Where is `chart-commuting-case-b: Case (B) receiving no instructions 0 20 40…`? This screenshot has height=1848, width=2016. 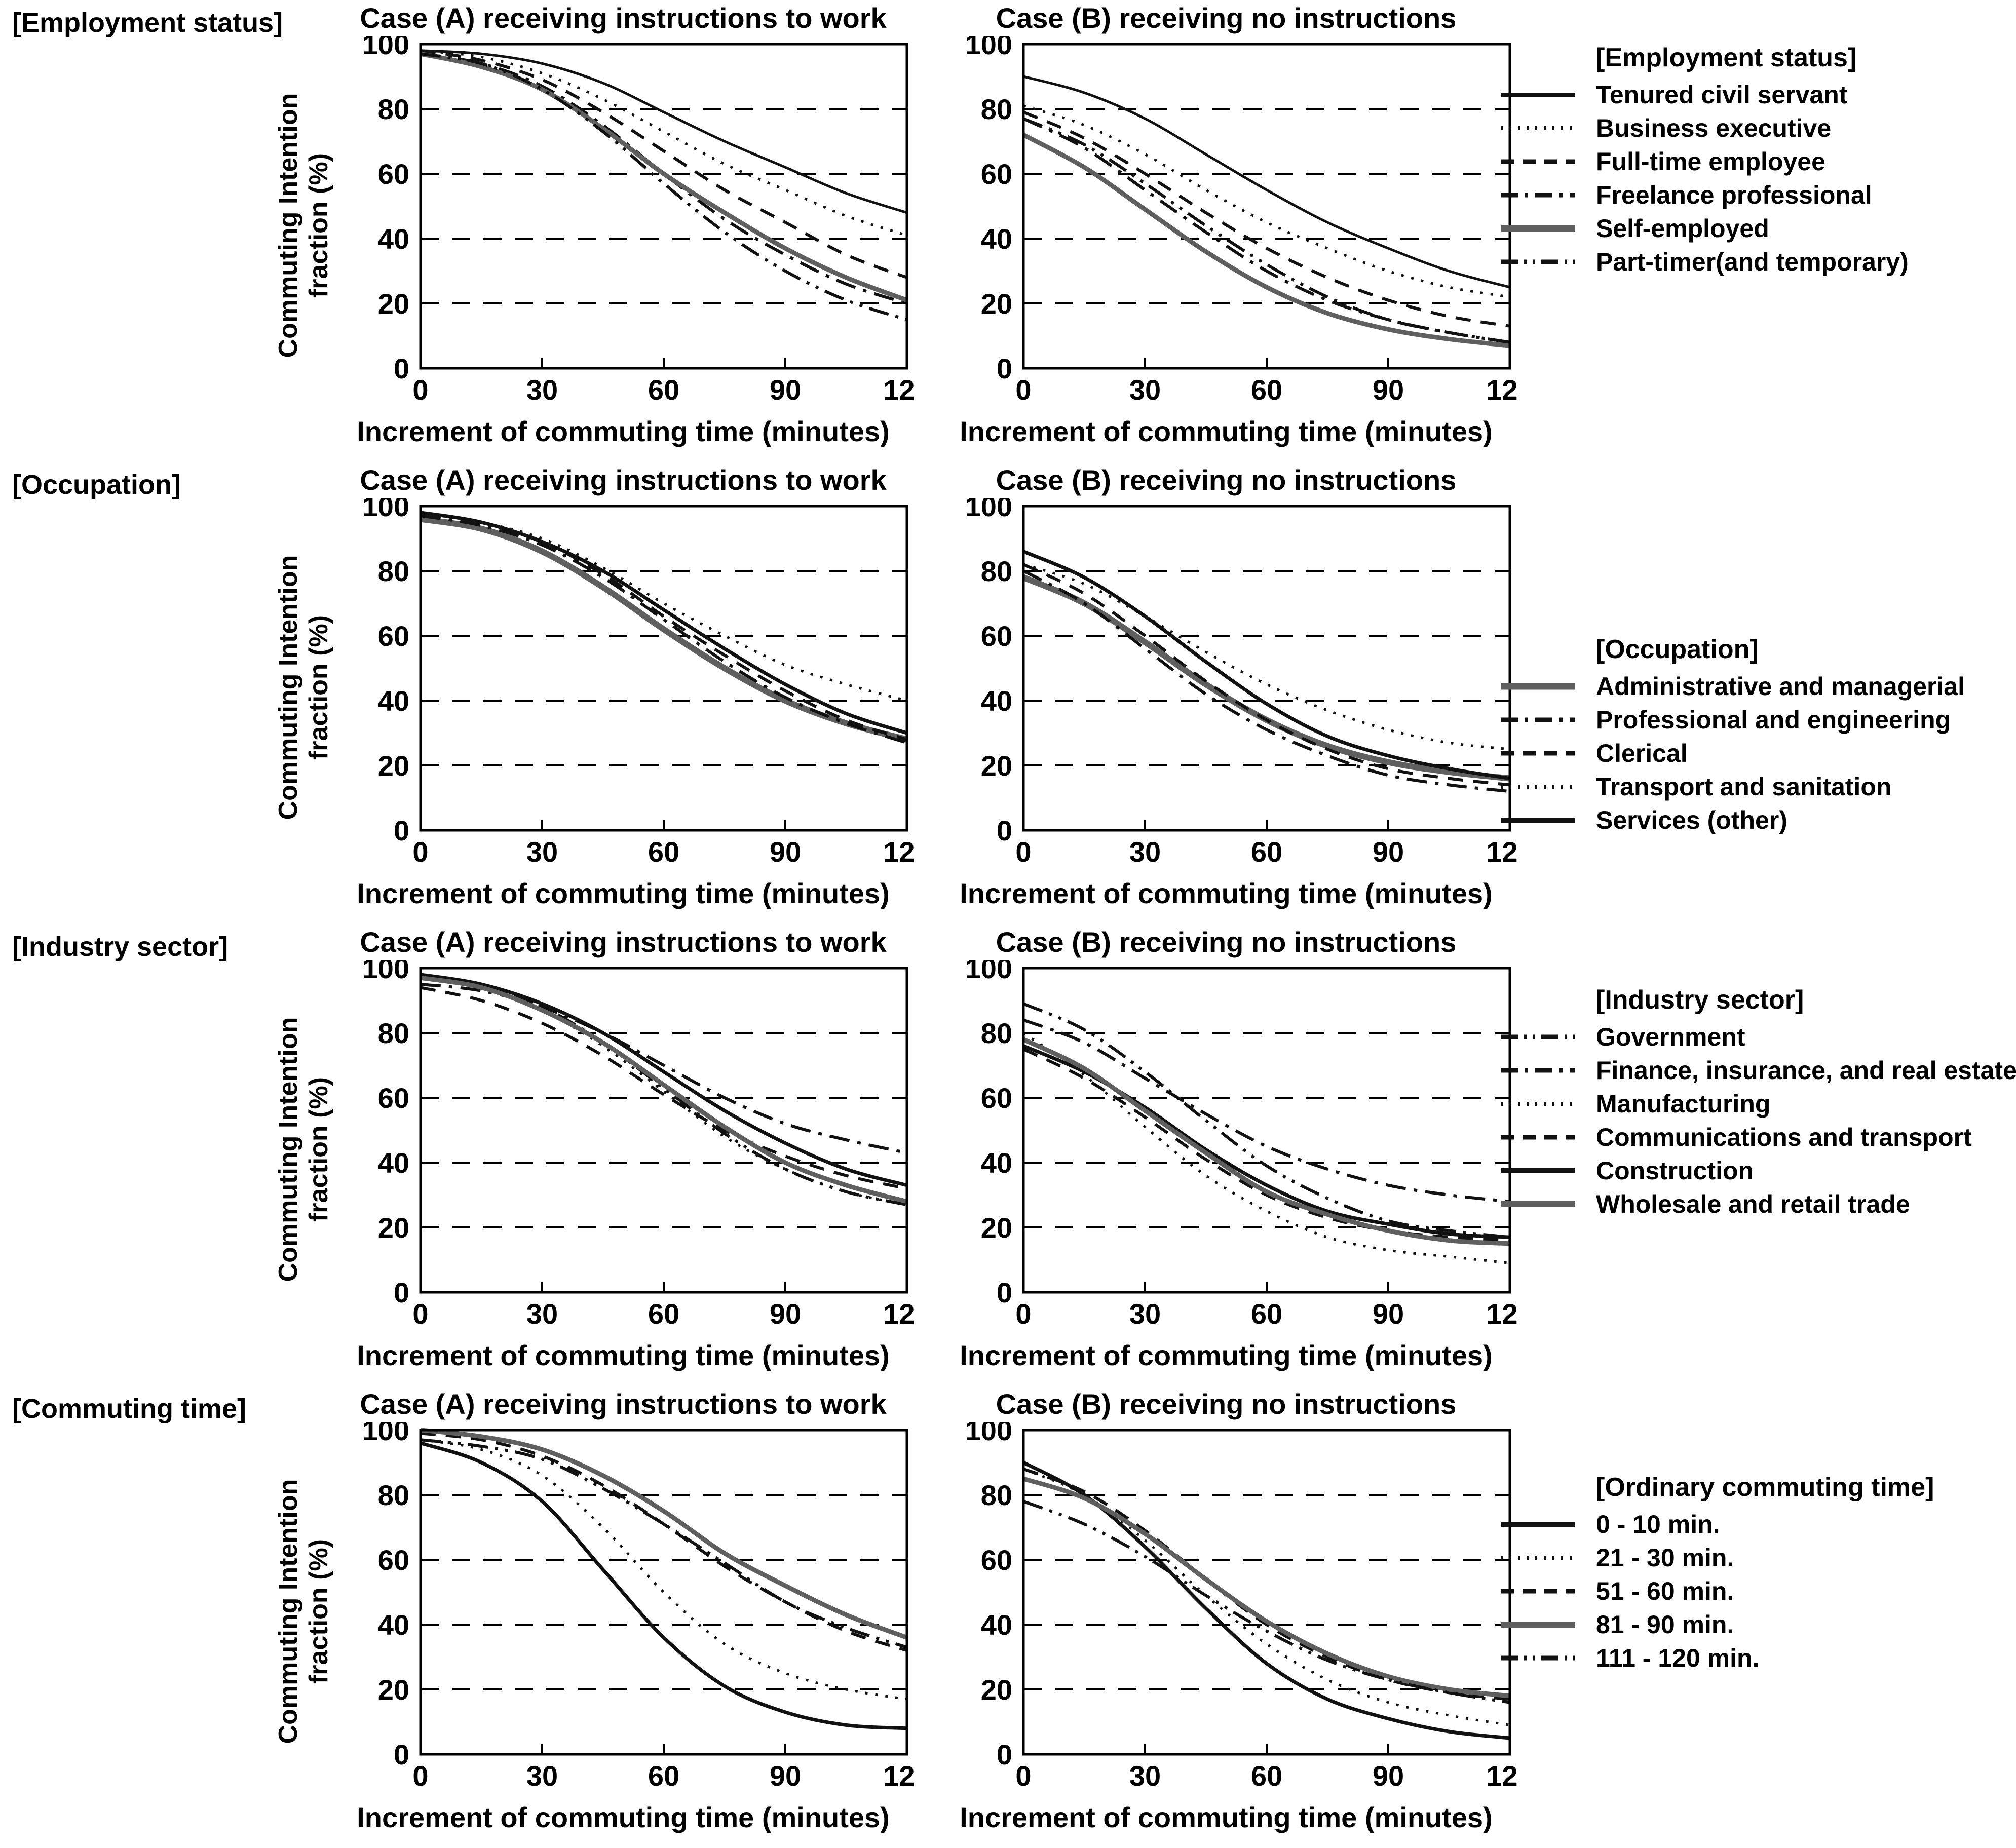 chart-commuting-case-b: Case (B) receiving no instructions 0 20 40… is located at coordinates (1234, 1610).